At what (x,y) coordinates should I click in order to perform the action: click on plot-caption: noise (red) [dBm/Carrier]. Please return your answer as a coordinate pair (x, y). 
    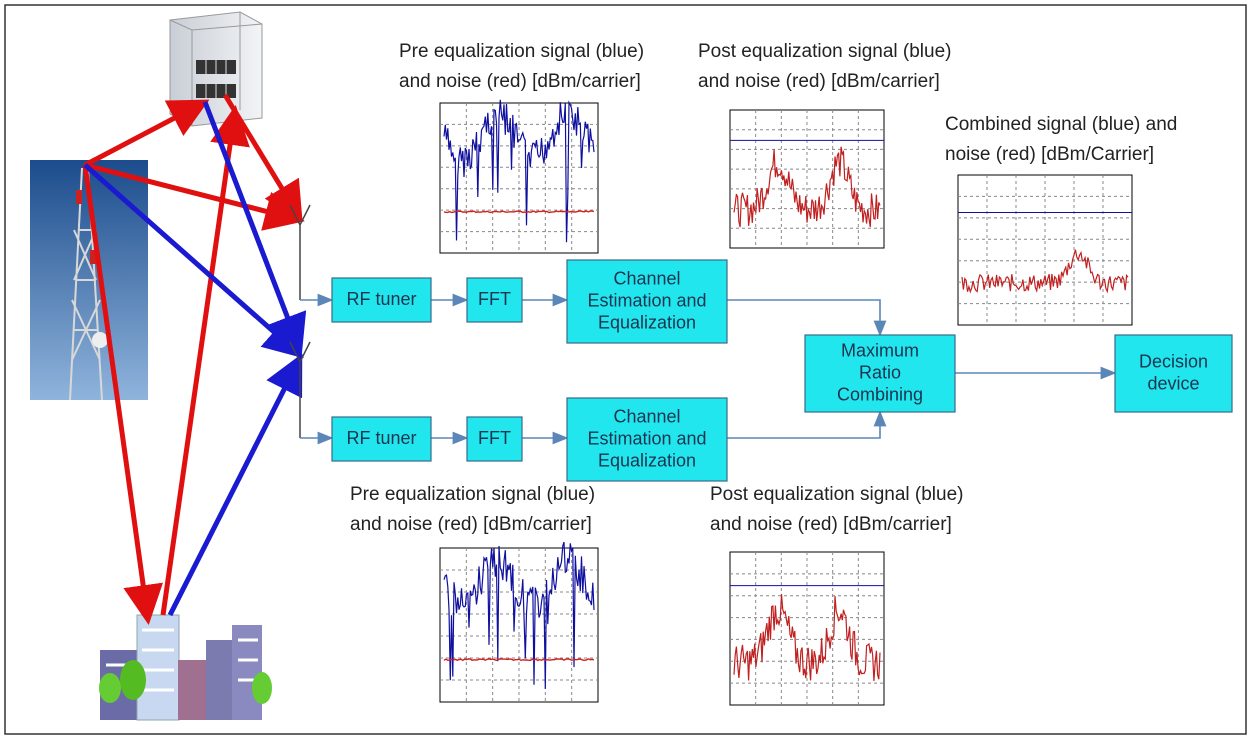
    Looking at the image, I should click on (1049, 154).